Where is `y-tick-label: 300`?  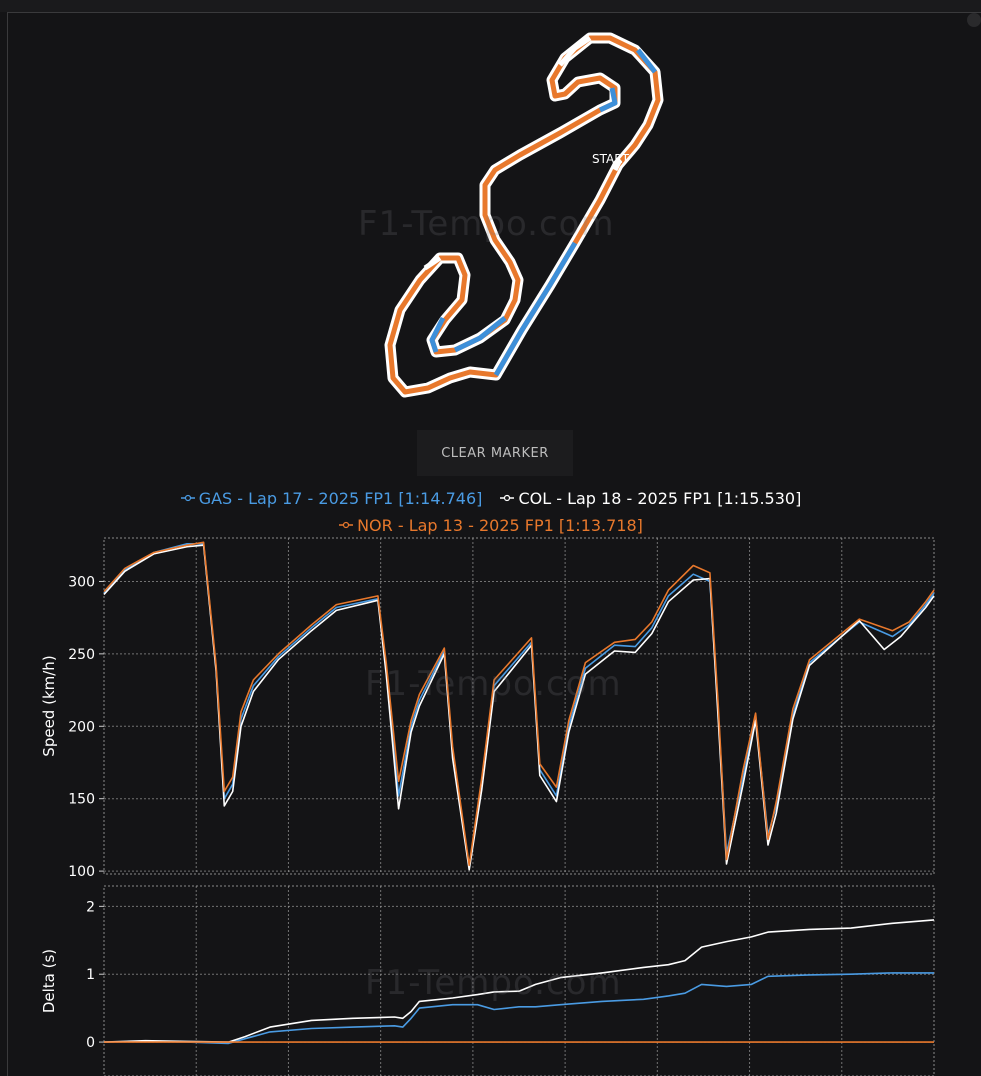
y-tick-label: 300 is located at coordinates (81, 582).